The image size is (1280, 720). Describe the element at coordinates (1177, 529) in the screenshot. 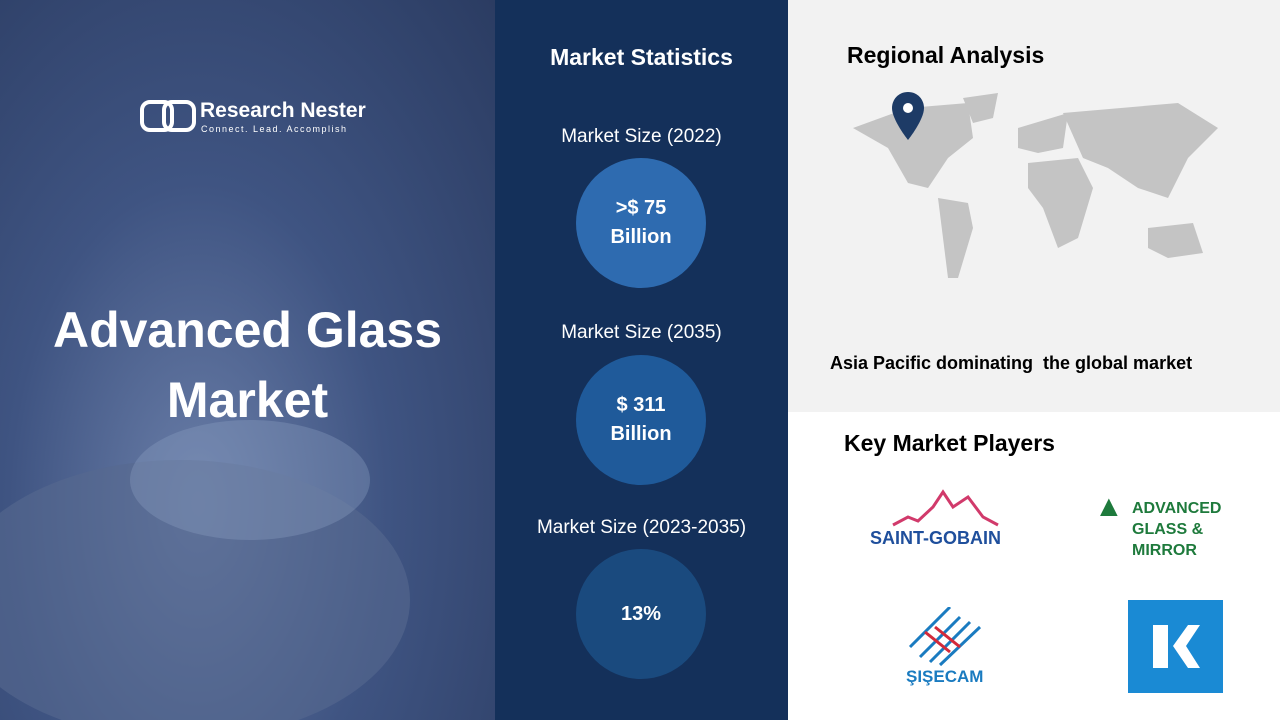

I see `logo-text: ADVANCED GLASS & MIRROR` at that location.